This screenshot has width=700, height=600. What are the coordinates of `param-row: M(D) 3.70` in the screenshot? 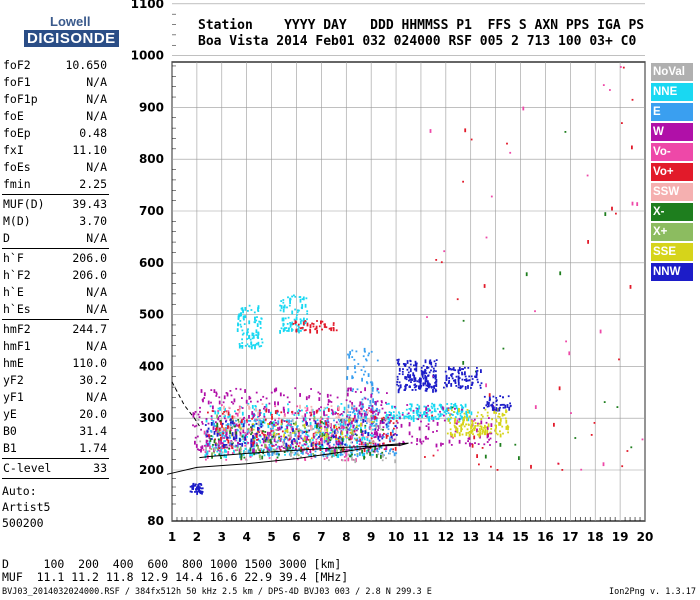 It's located at (55, 221).